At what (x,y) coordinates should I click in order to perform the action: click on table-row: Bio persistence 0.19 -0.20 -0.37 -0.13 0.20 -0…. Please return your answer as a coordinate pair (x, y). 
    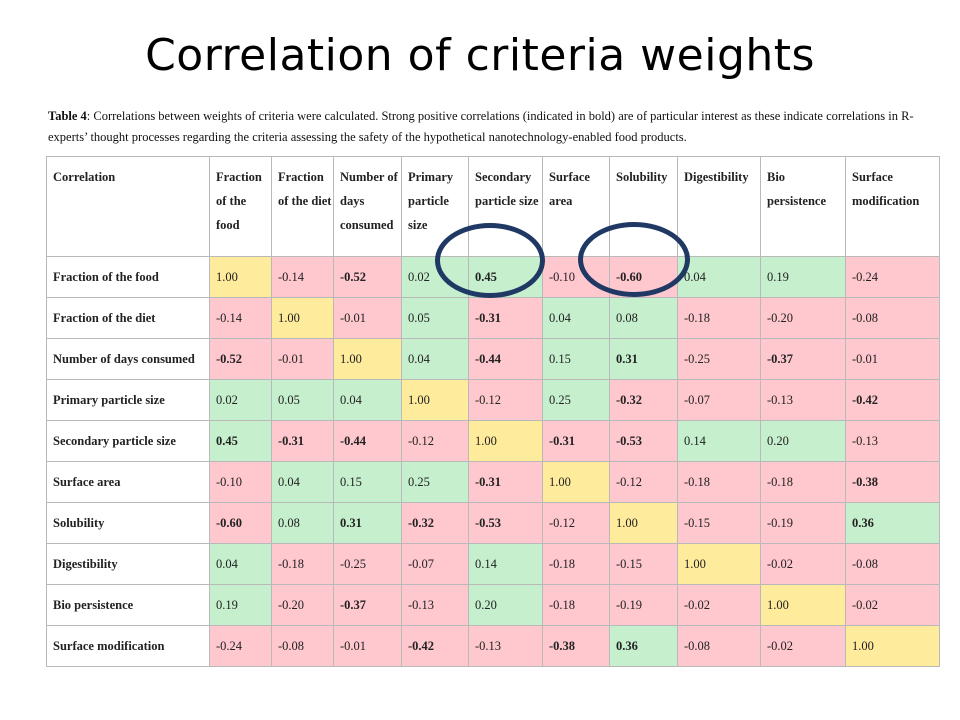
    Looking at the image, I should click on (493, 605).